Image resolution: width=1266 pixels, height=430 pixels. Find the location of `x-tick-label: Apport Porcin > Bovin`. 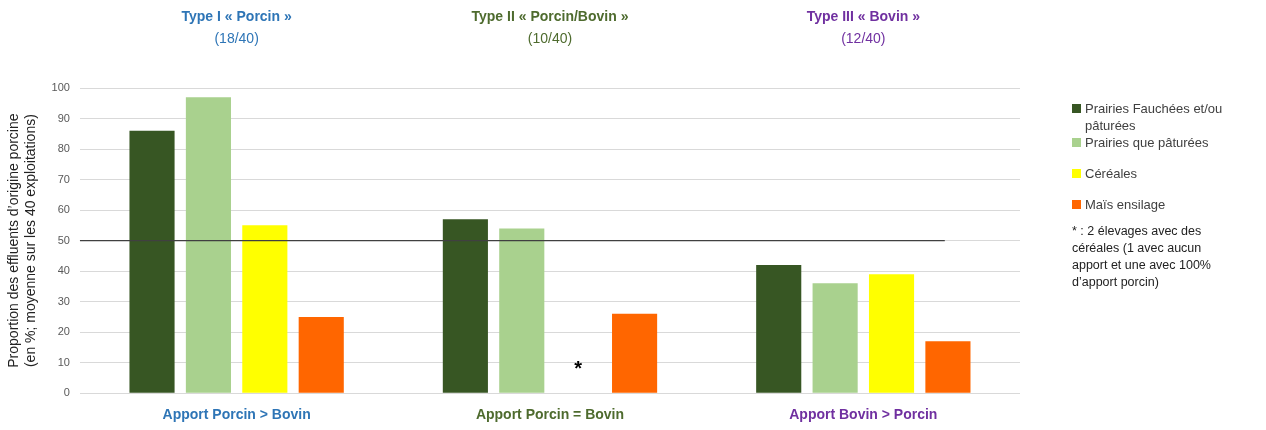

x-tick-label: Apport Porcin > Bovin is located at coordinates (236, 414).